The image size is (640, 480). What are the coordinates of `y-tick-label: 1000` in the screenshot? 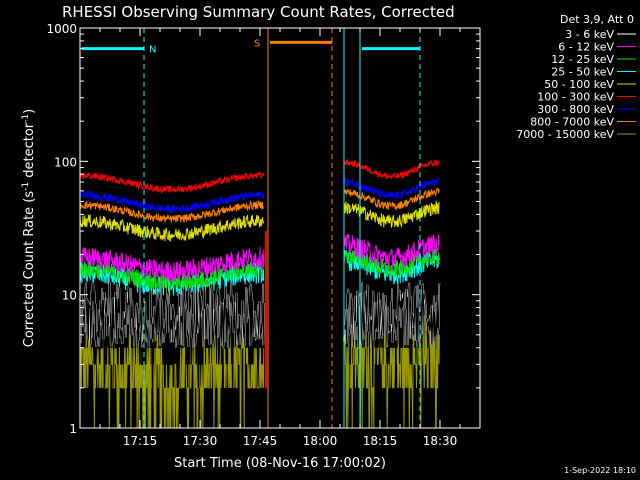 It's located at (61, 29).